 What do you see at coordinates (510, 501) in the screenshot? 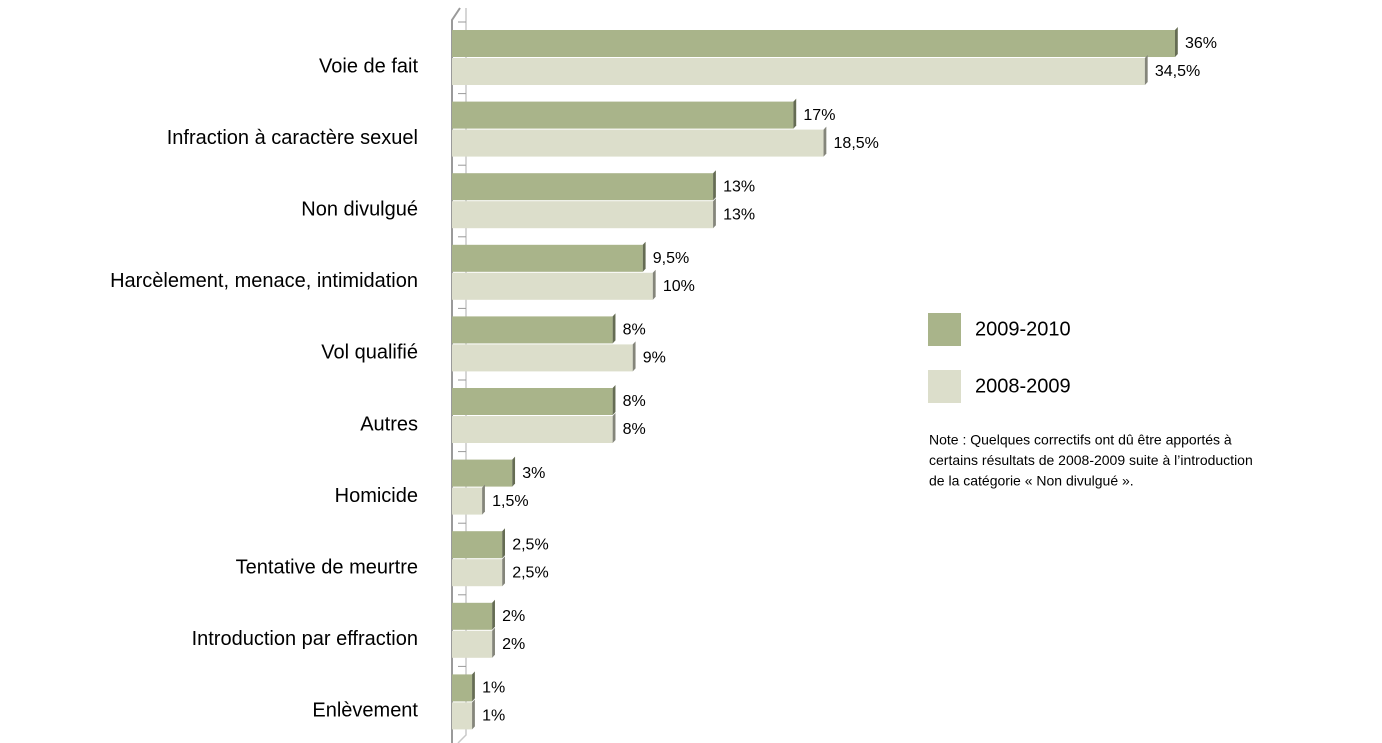
I see `value-label: 1,5%` at bounding box center [510, 501].